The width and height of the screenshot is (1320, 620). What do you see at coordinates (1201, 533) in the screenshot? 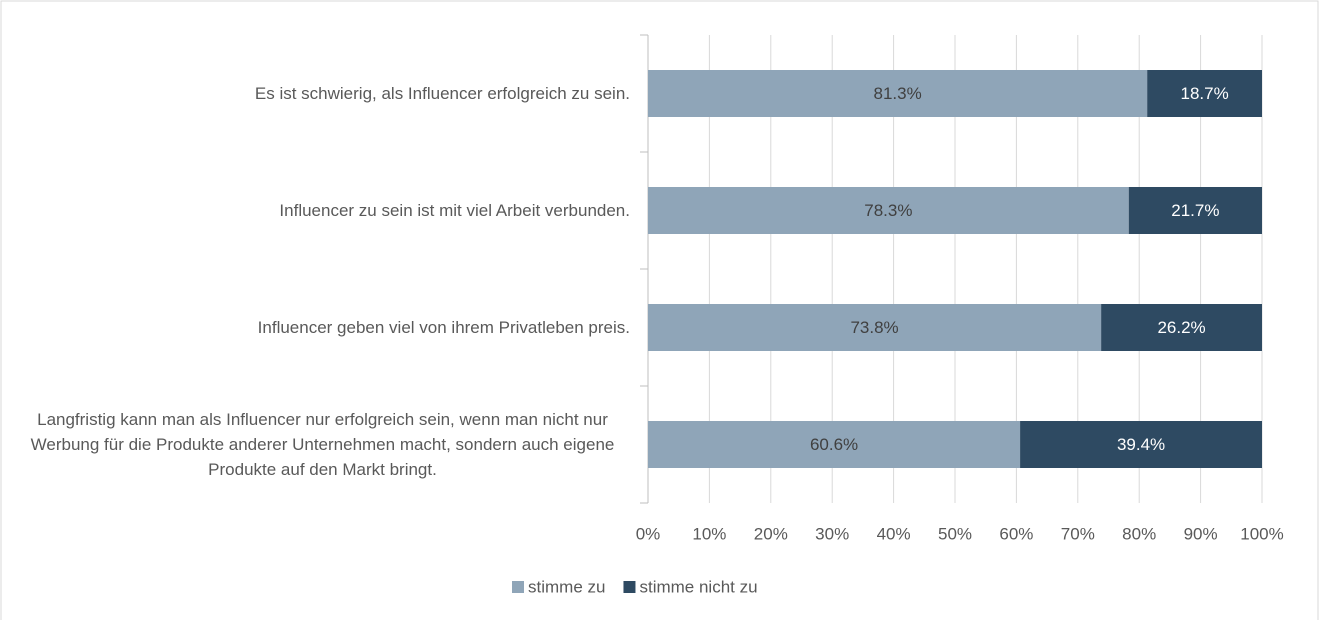
I see `x-tick-label: 90%` at bounding box center [1201, 533].